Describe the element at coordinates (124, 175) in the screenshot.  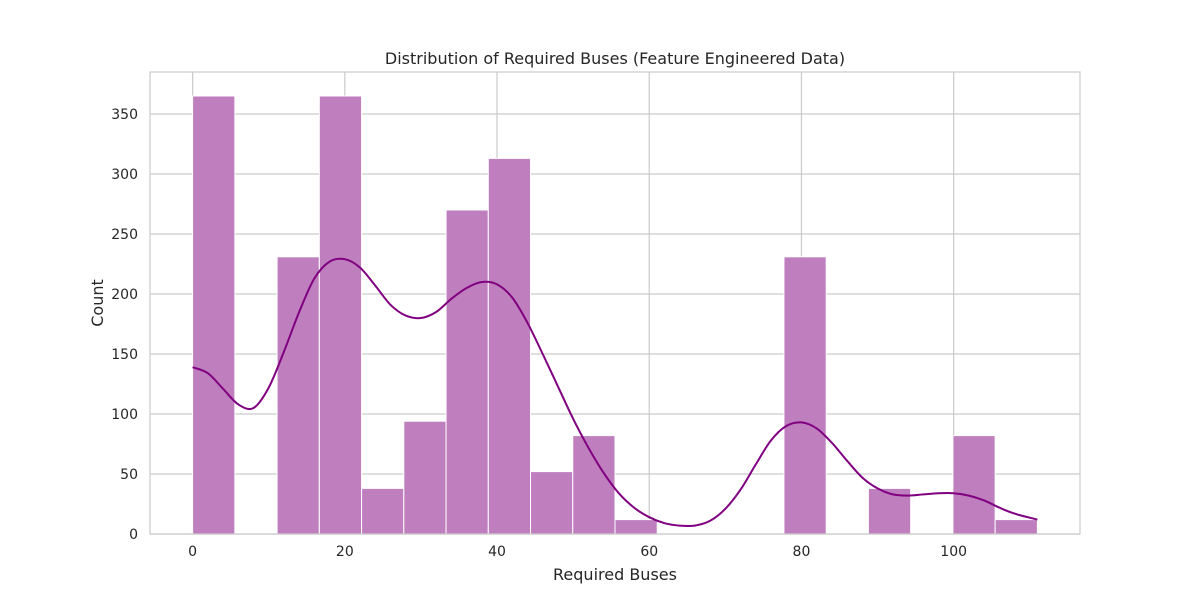
I see `y-tick-label: 300` at that location.